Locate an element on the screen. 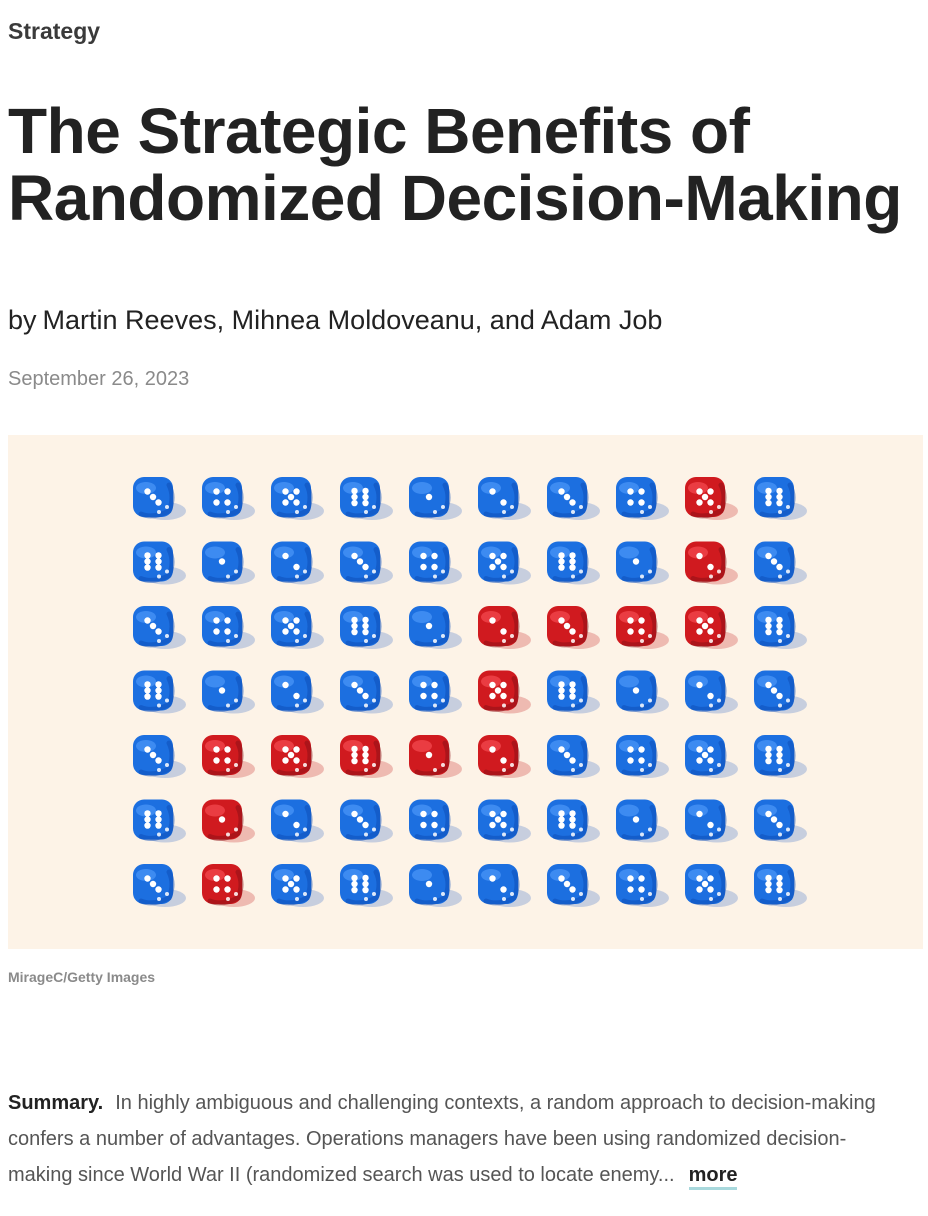 This screenshot has height=1216, width=928. author-link: Mihnea Moldoveanu is located at coordinates (353, 320).